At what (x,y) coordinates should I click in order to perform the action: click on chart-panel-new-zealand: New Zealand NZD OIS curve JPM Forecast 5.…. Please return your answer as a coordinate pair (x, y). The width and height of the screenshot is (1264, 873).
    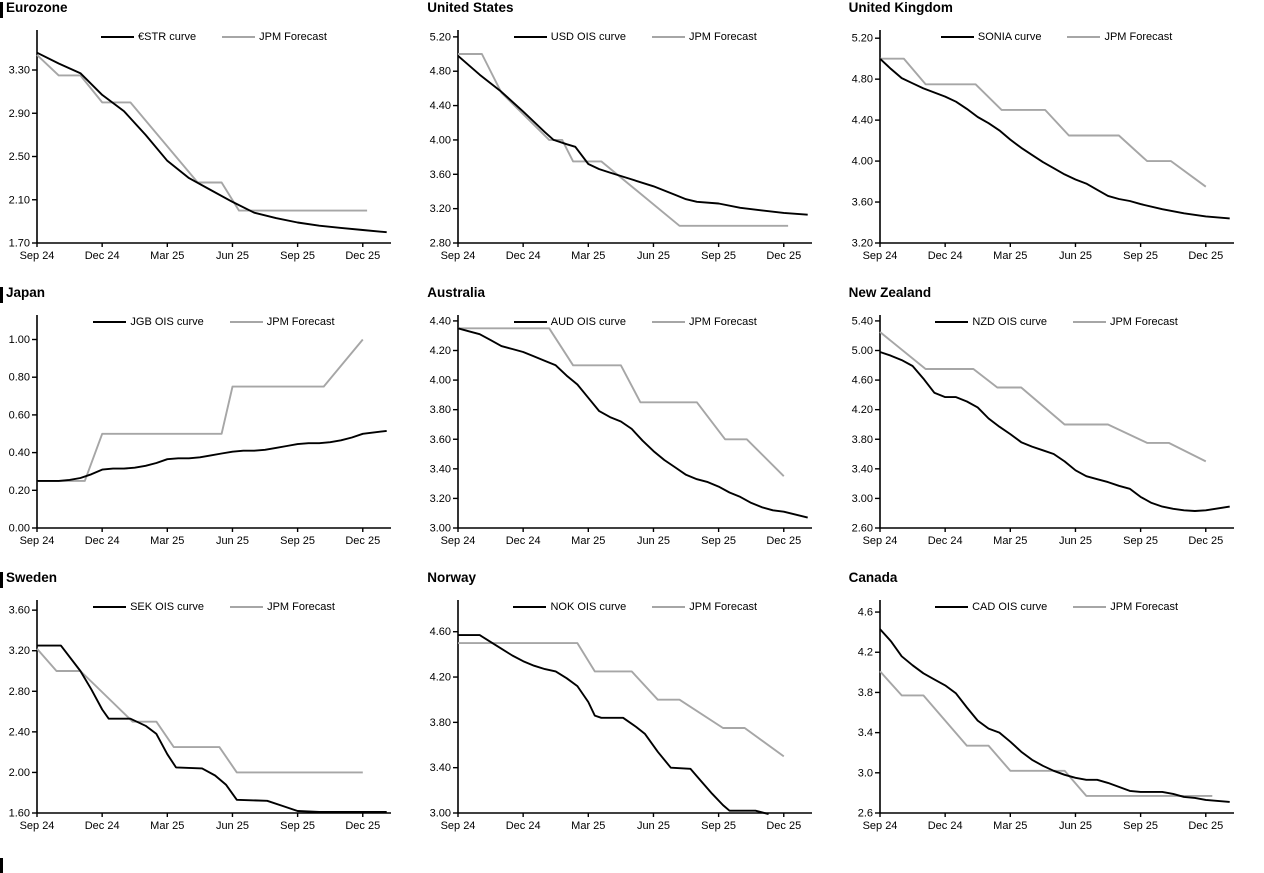
    Looking at the image, I should click on (1053, 427).